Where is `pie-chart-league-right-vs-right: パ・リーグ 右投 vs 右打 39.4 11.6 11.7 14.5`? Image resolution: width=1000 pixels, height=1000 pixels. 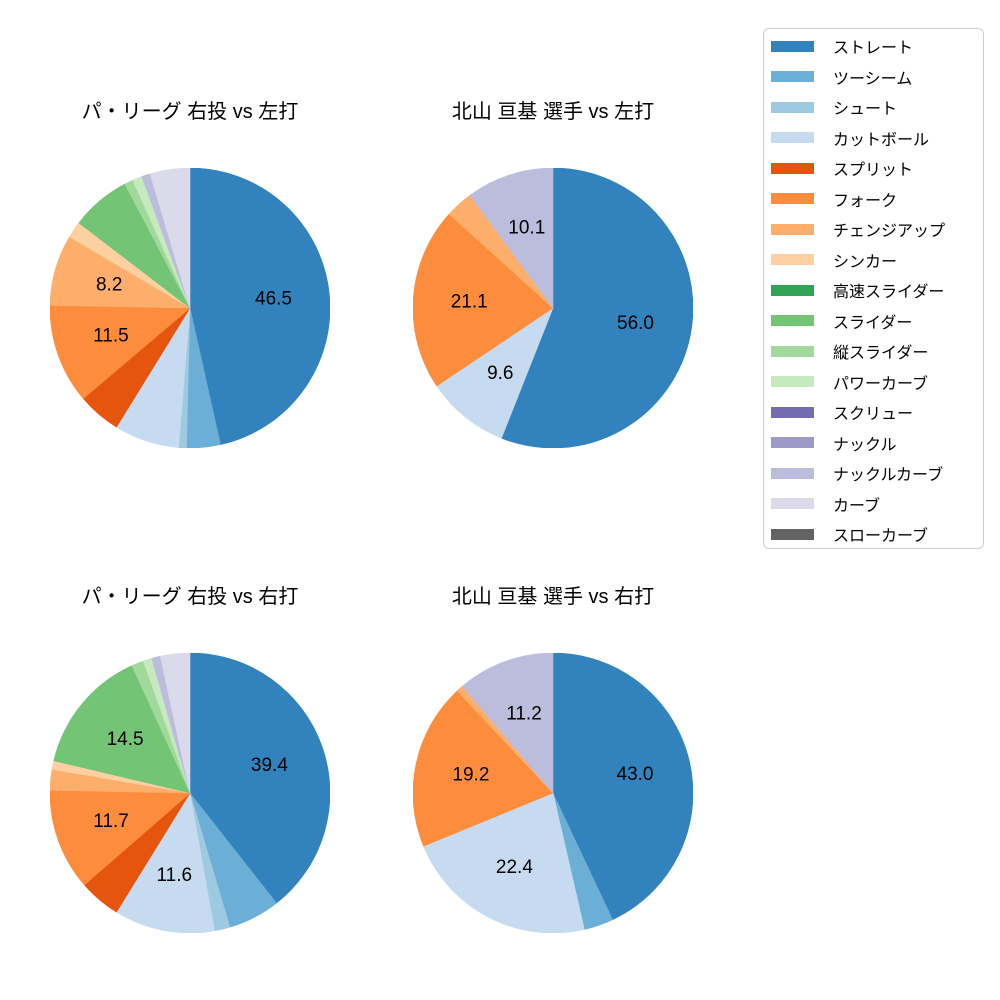 pie-chart-league-right-vs-right: パ・リーグ 右投 vs 右打 39.4 11.6 11.7 14.5 is located at coordinates (190, 758).